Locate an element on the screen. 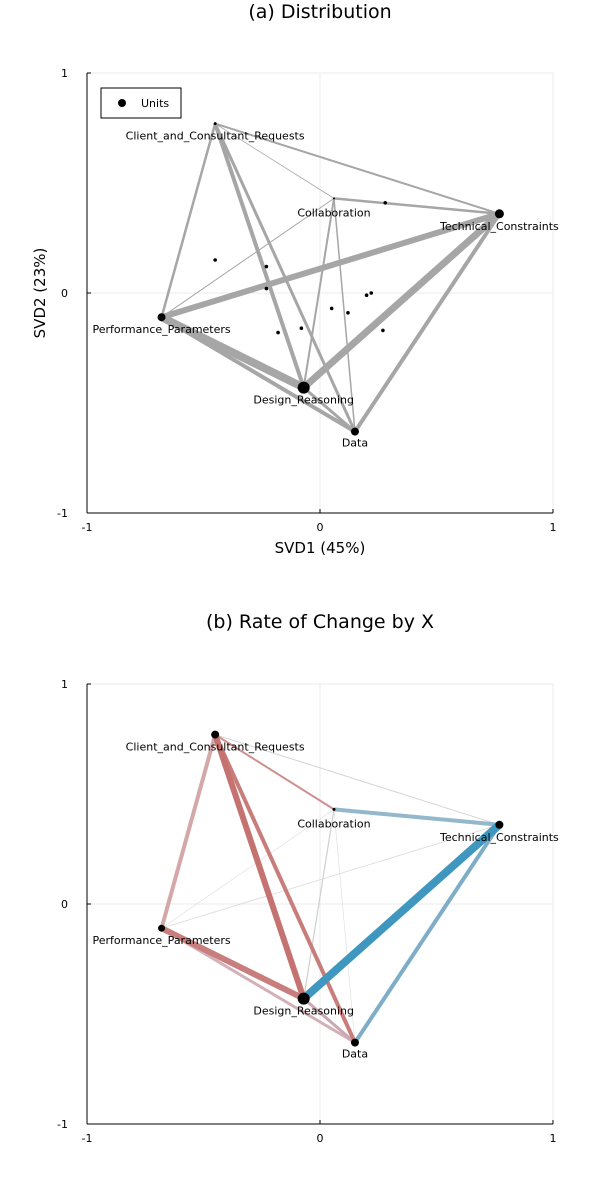 The image size is (600, 1200). chart-title: (a) Distribution is located at coordinates (319, 12).